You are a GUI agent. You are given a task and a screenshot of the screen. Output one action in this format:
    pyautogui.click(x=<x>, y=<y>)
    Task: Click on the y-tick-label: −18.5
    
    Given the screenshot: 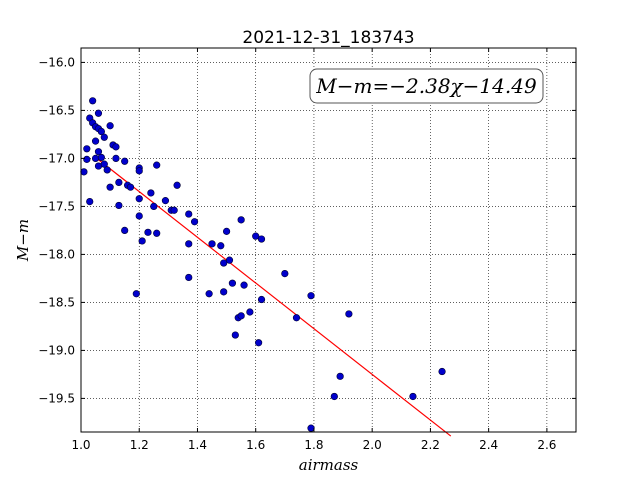 What is the action you would take?
    pyautogui.click(x=56, y=302)
    